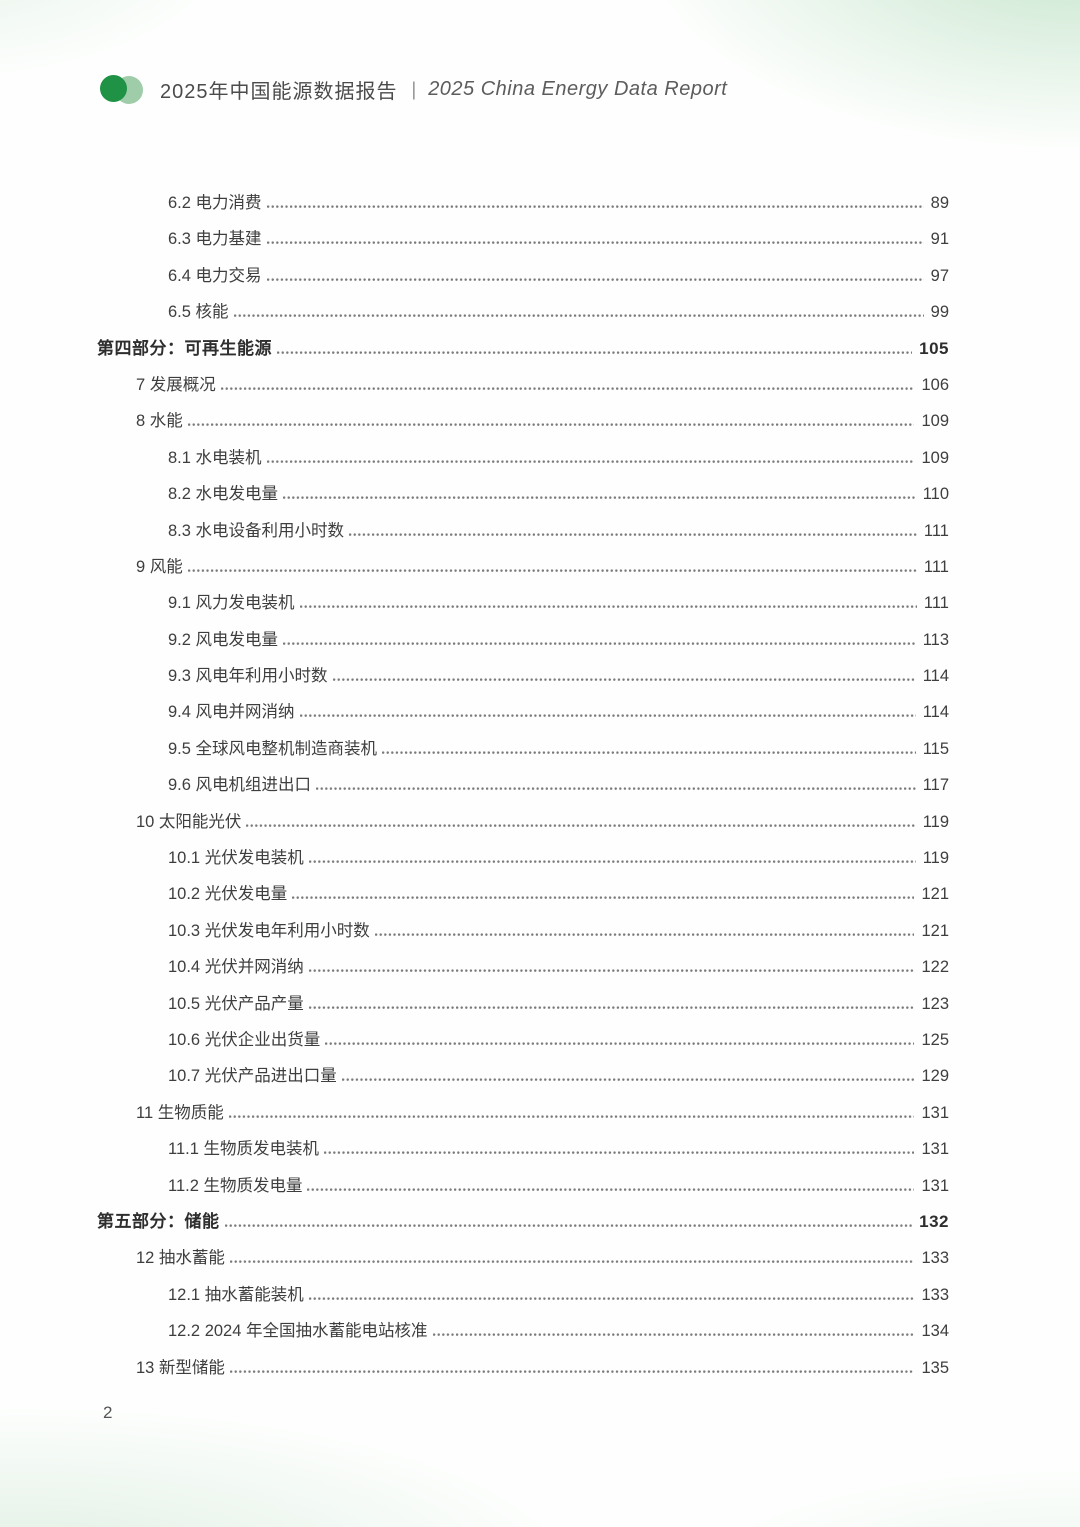  What do you see at coordinates (273, 748) in the screenshot?
I see `toc-entry-label: 9.5 全球风电整机制造商装机` at bounding box center [273, 748].